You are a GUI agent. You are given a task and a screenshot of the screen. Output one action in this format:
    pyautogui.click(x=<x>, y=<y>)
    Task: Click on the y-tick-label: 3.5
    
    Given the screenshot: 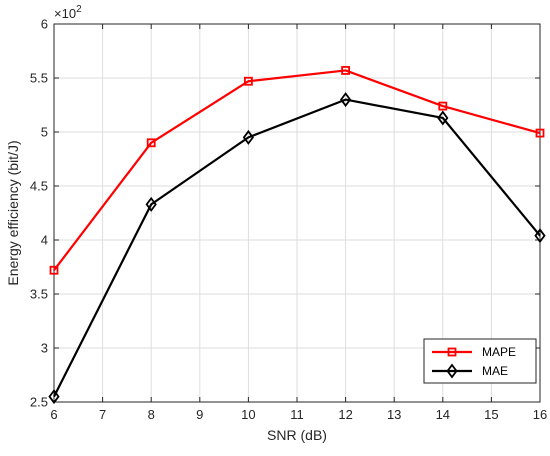 What is the action you would take?
    pyautogui.click(x=39, y=294)
    